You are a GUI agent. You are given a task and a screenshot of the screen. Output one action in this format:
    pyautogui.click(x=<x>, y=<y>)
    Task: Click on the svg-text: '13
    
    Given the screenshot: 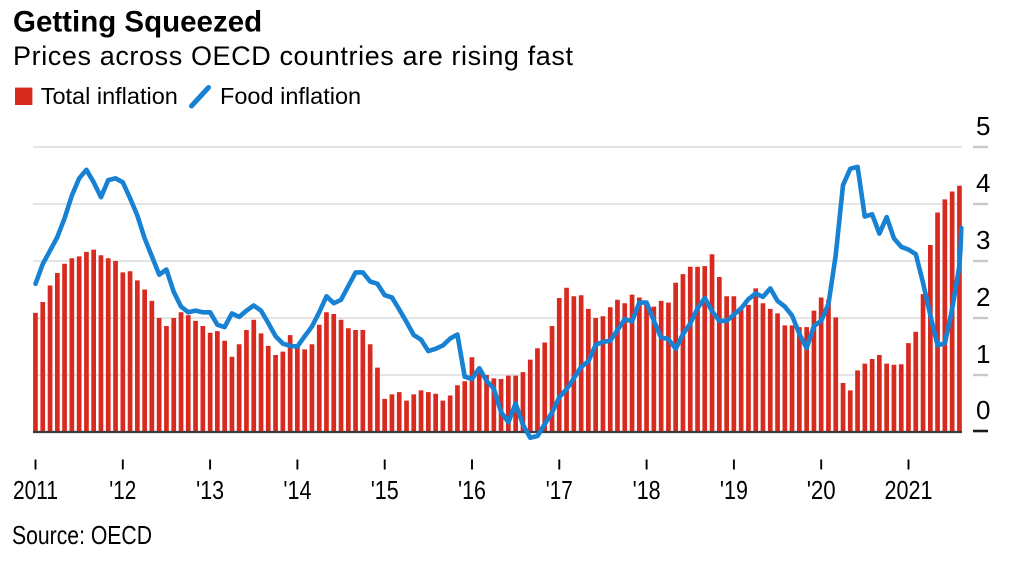 What is the action you would take?
    pyautogui.click(x=210, y=490)
    